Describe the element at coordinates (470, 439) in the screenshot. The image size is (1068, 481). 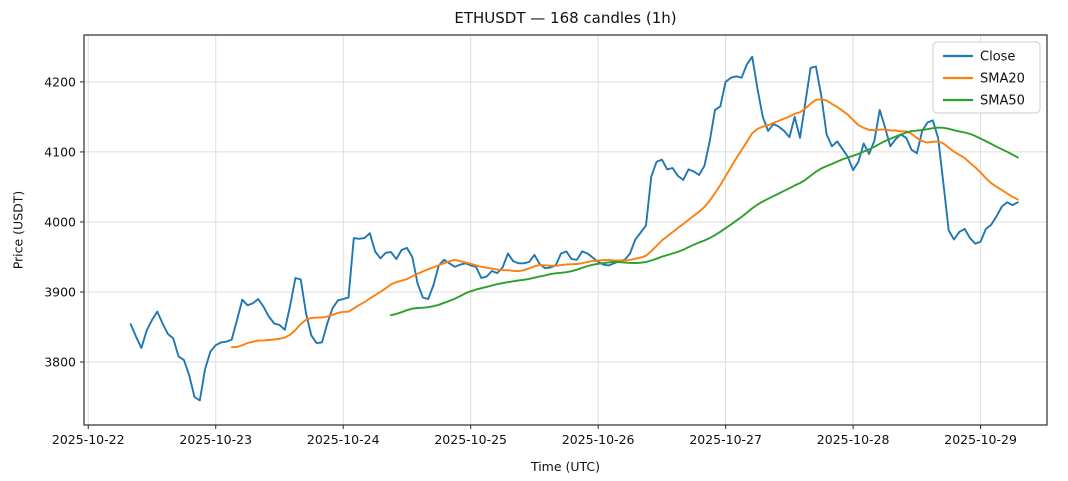
I see `x-tick-label: 2025-10-25` at that location.